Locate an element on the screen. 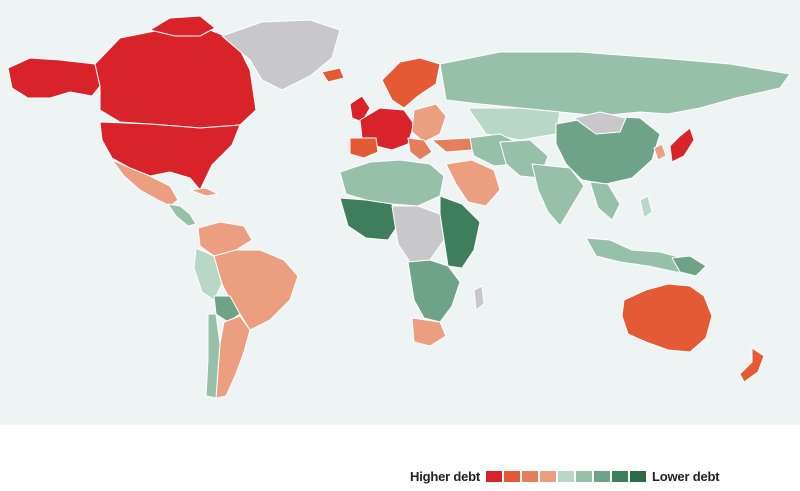 The width and height of the screenshot is (800, 491). region-alaska is located at coordinates (54, 78).